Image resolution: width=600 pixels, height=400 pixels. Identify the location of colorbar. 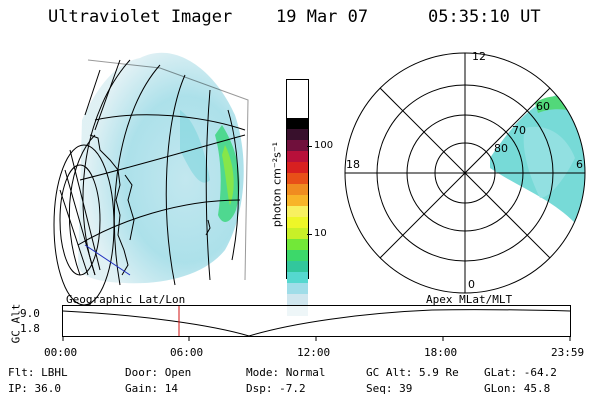
(297, 197).